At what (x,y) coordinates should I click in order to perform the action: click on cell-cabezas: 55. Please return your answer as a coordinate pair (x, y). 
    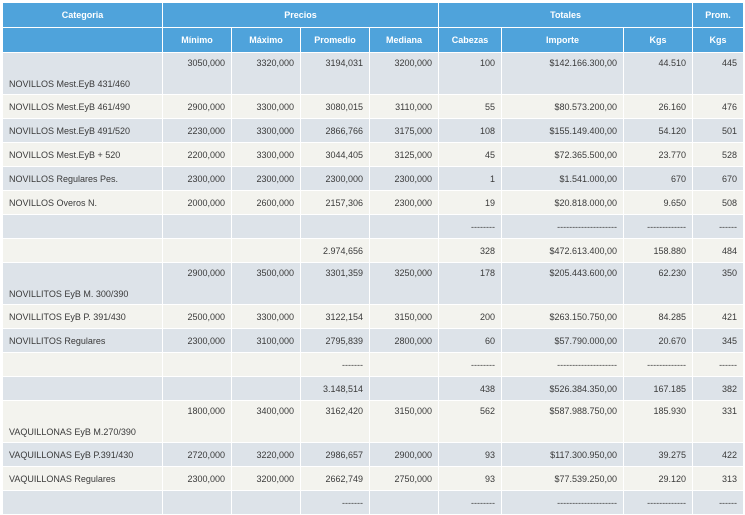
    Looking at the image, I should click on (470, 106).